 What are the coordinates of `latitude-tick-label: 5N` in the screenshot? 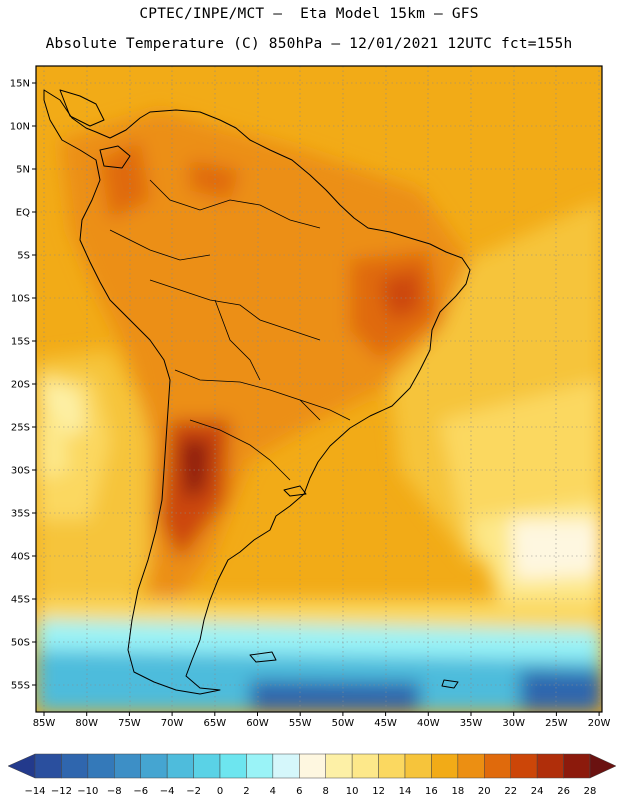 It's located at (23, 170).